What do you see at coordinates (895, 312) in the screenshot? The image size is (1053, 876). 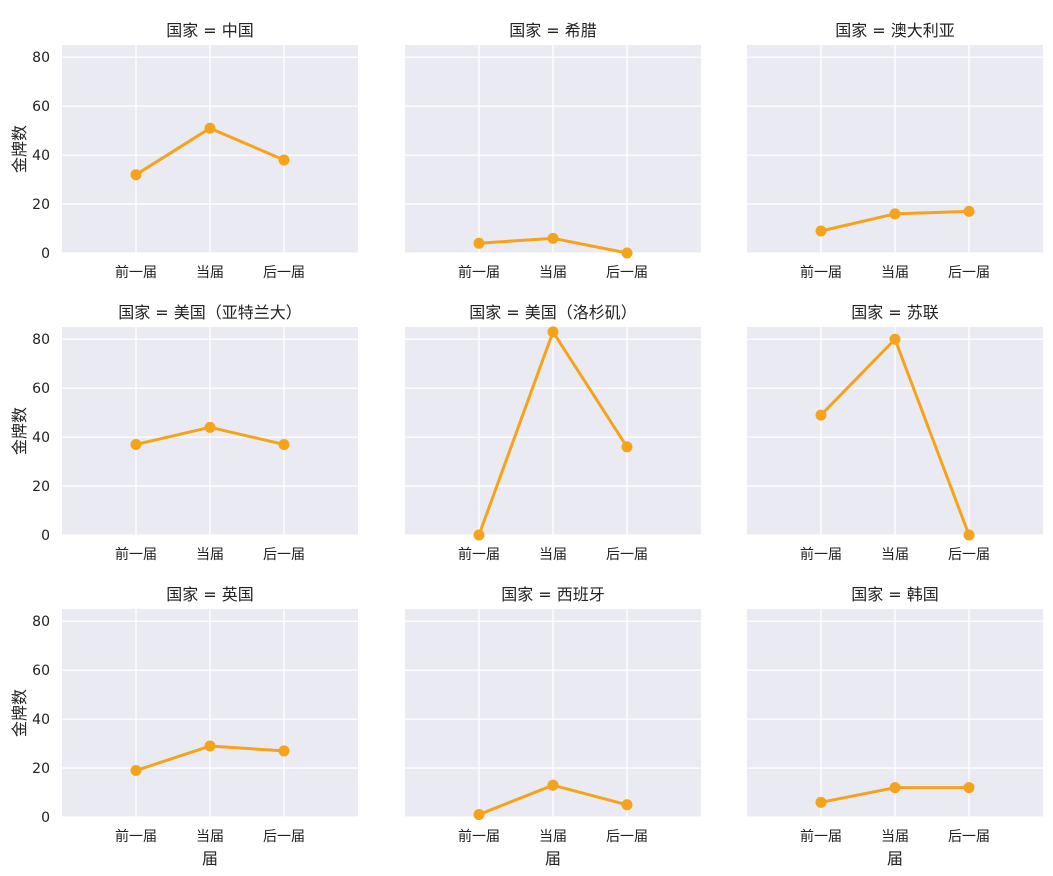 I see `panel-title: 国家 = 苏联` at bounding box center [895, 312].